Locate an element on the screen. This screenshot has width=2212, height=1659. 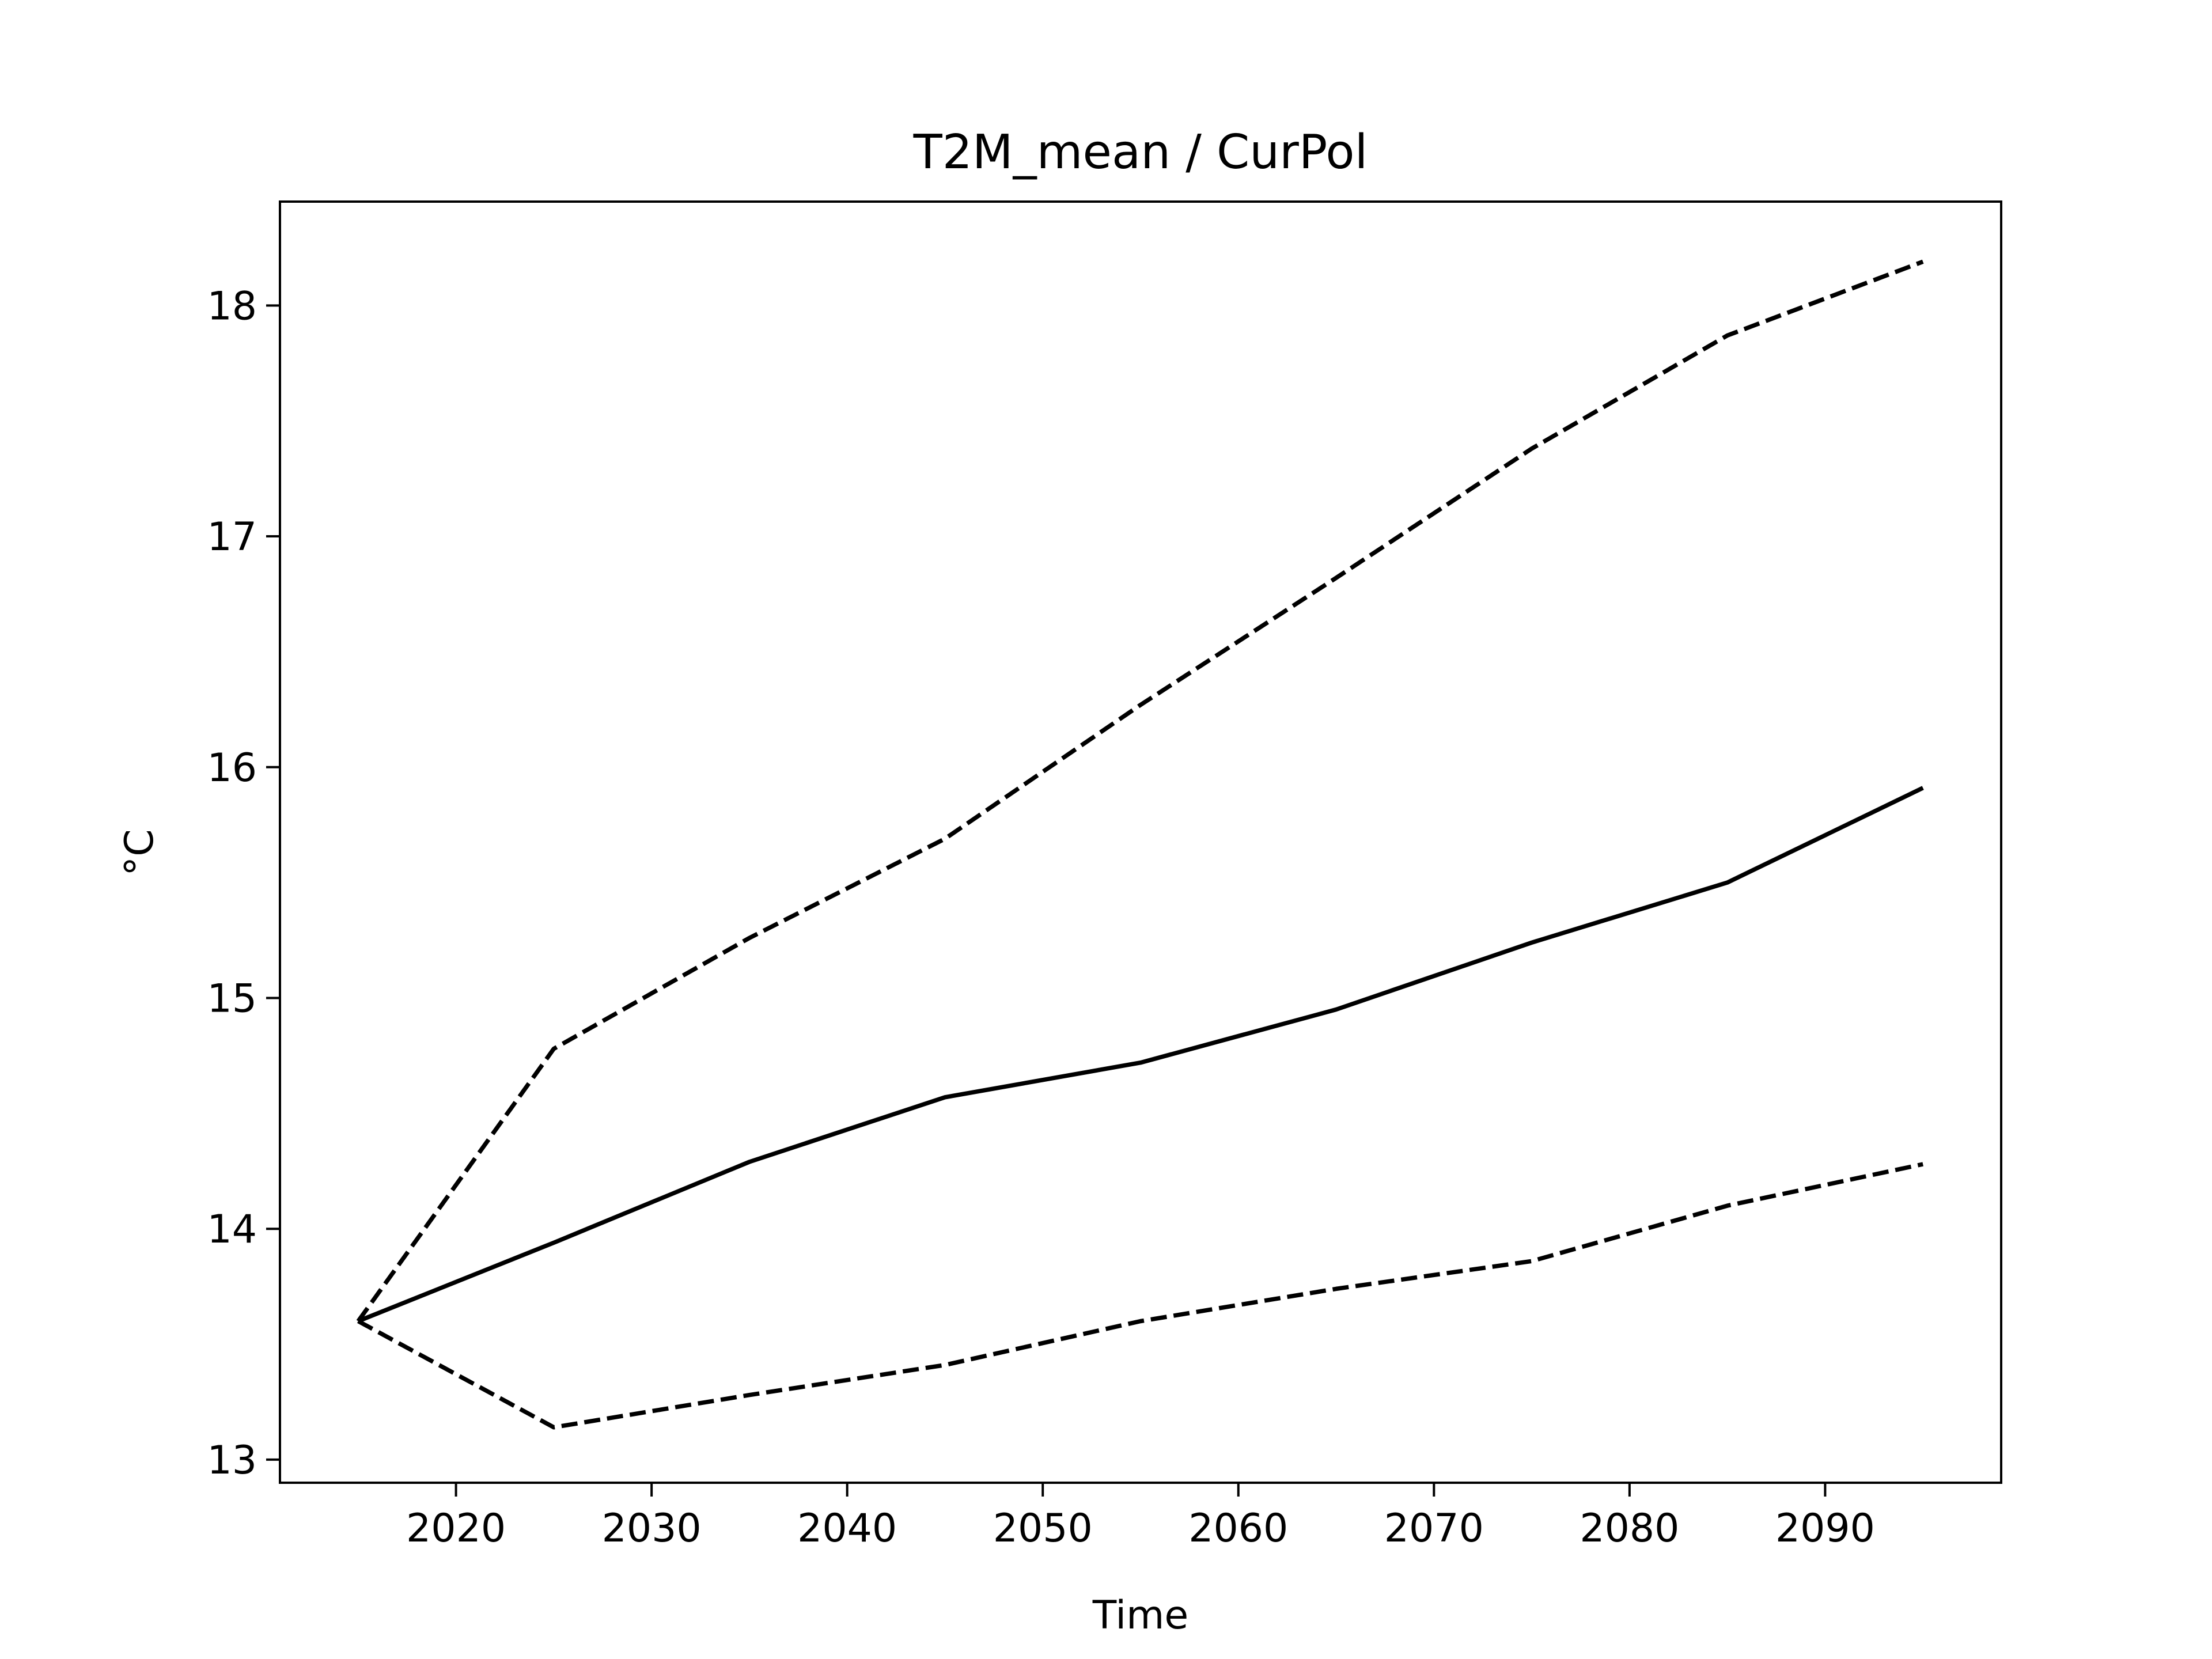
y-axis-label: °C is located at coordinates (139, 852).